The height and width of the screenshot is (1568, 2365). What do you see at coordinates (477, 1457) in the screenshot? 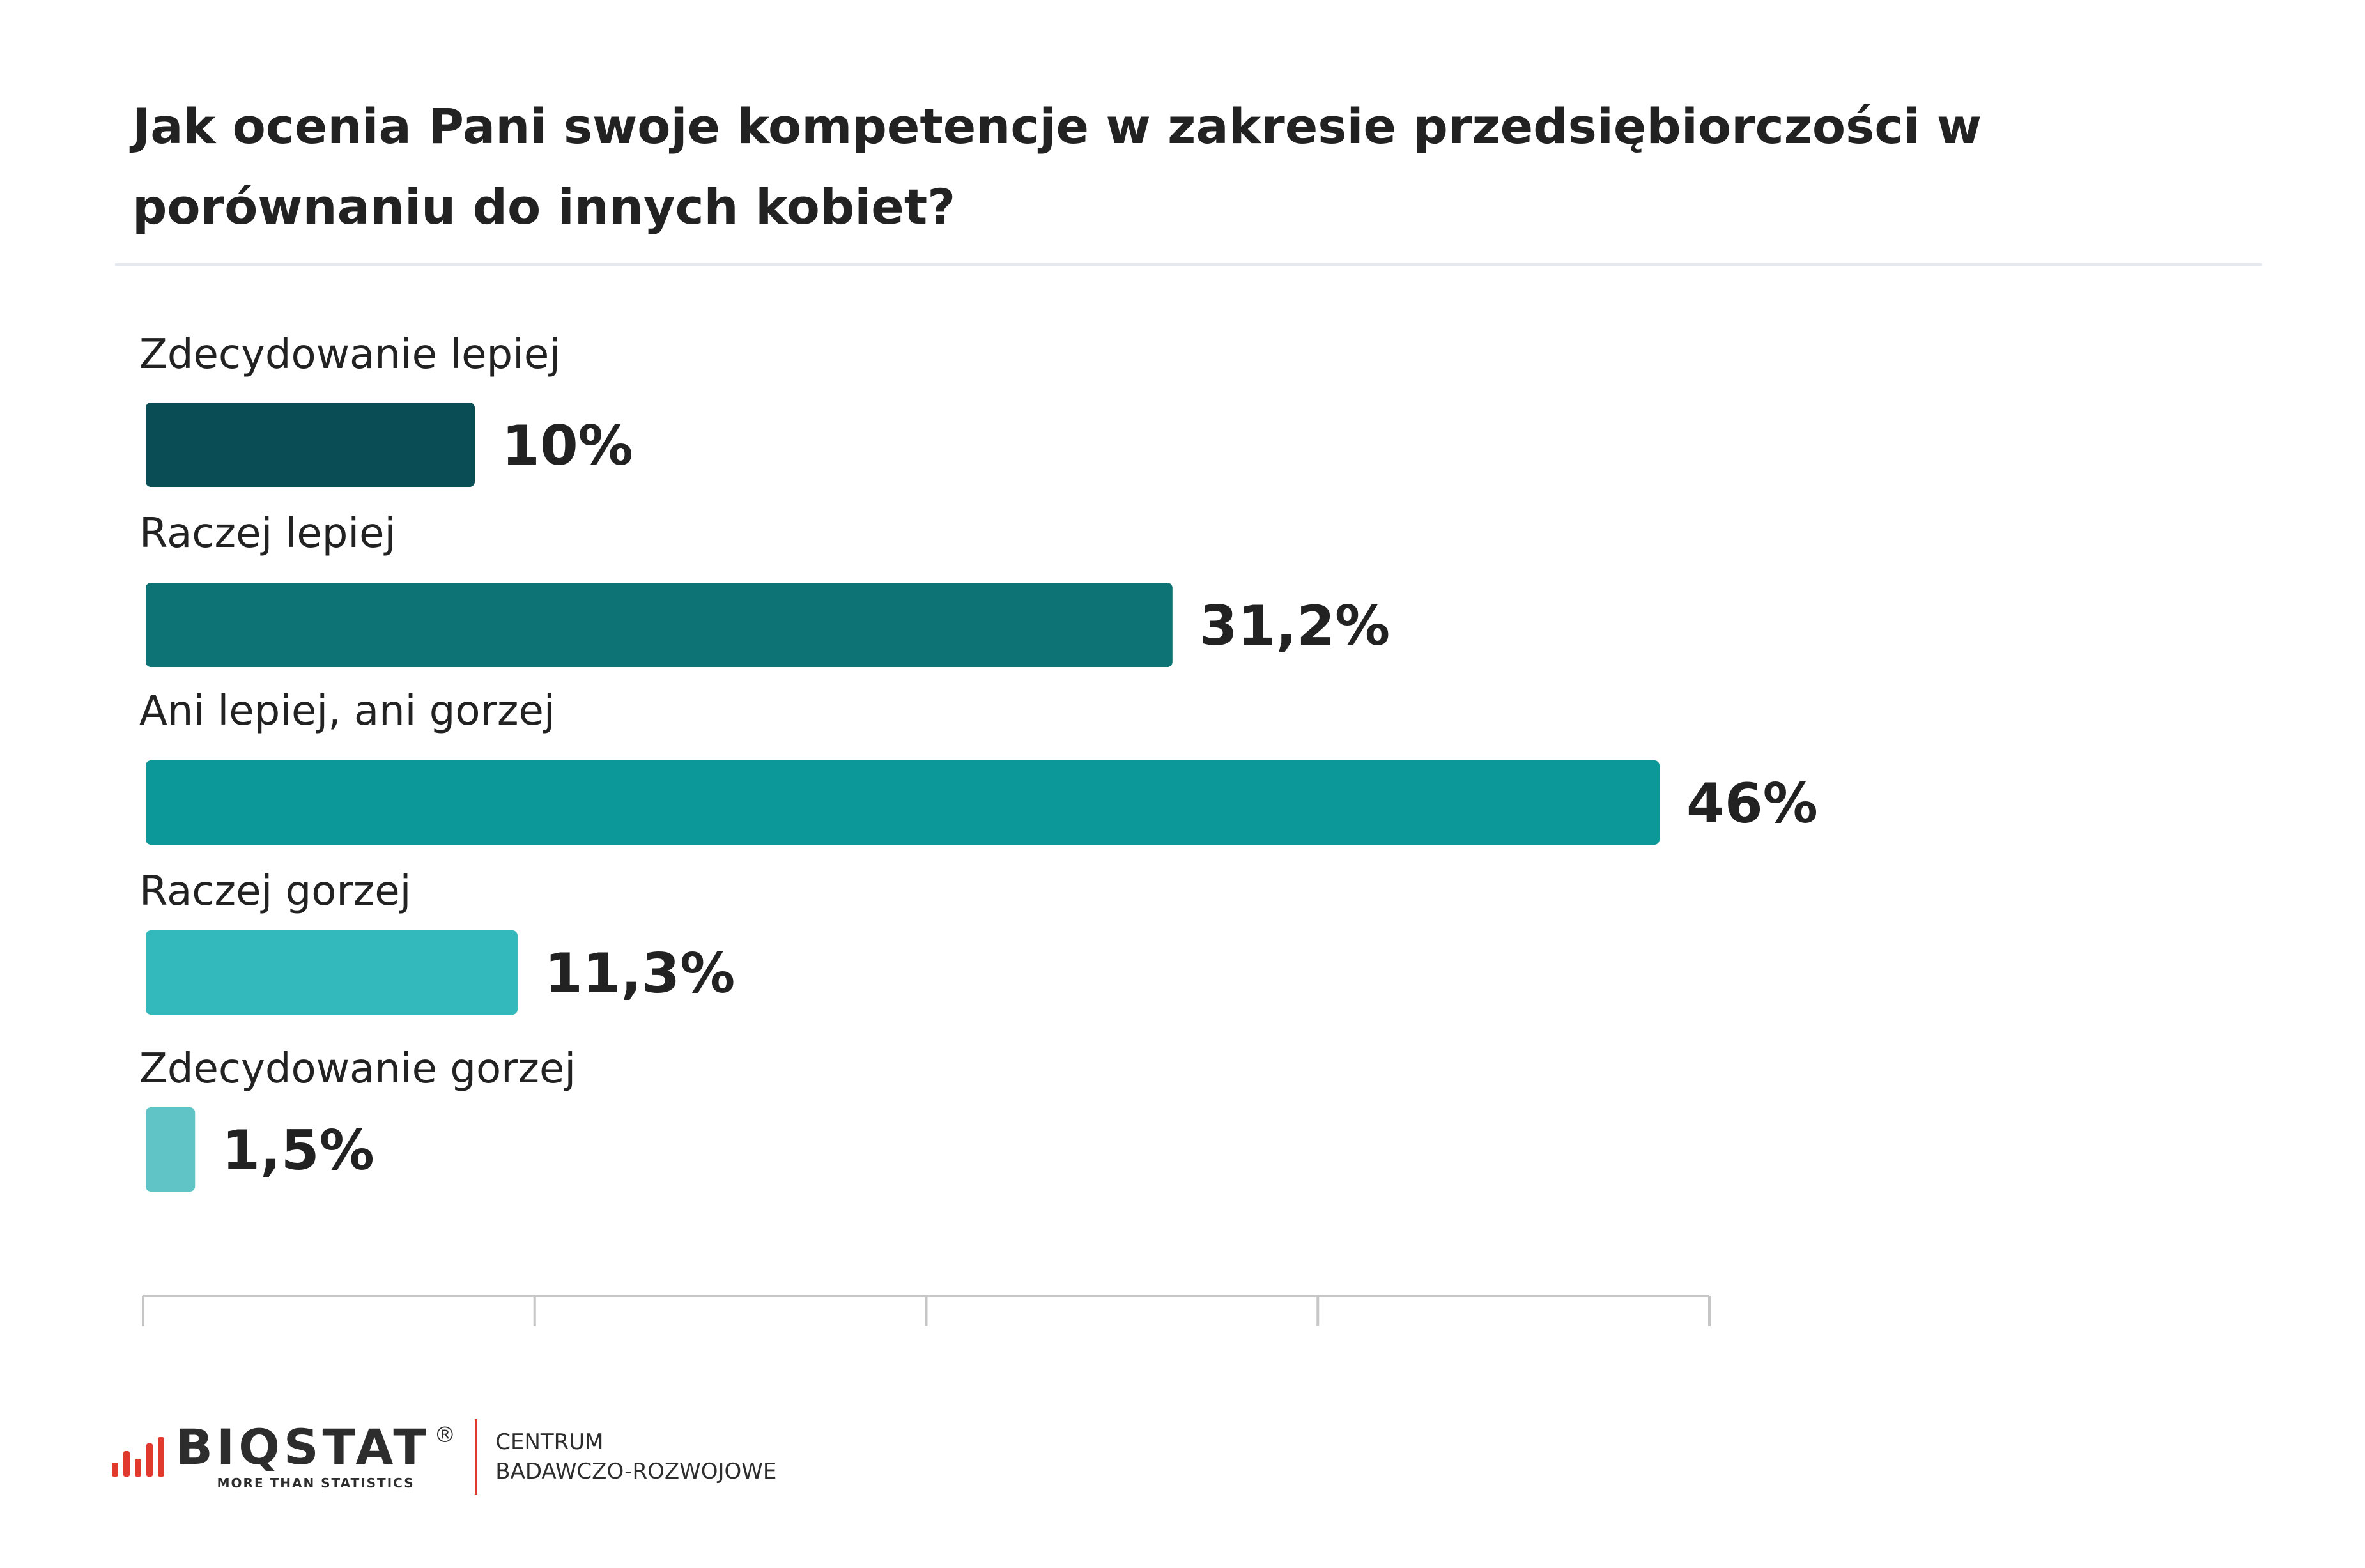
I see `footer-separator` at bounding box center [477, 1457].